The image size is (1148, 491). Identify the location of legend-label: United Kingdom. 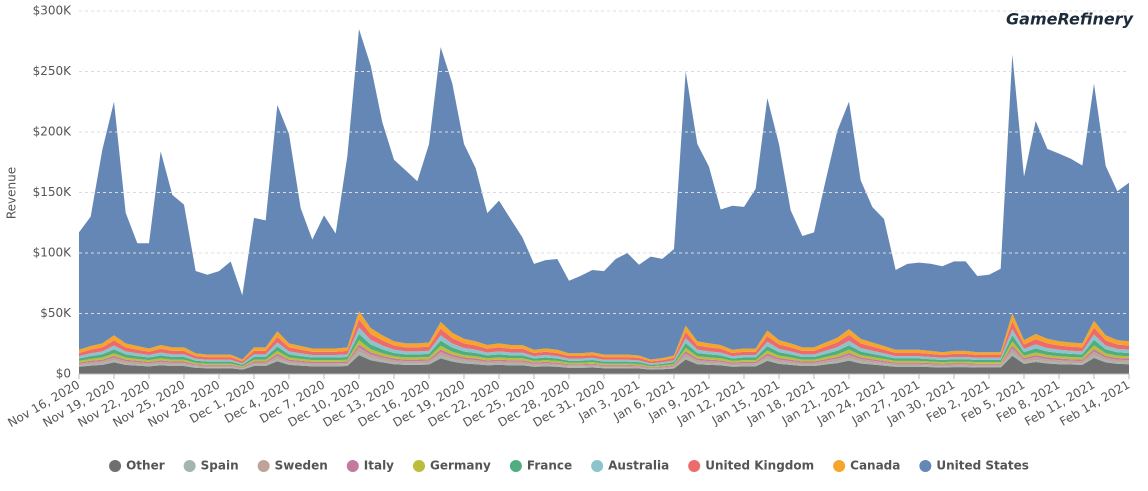
(759, 466).